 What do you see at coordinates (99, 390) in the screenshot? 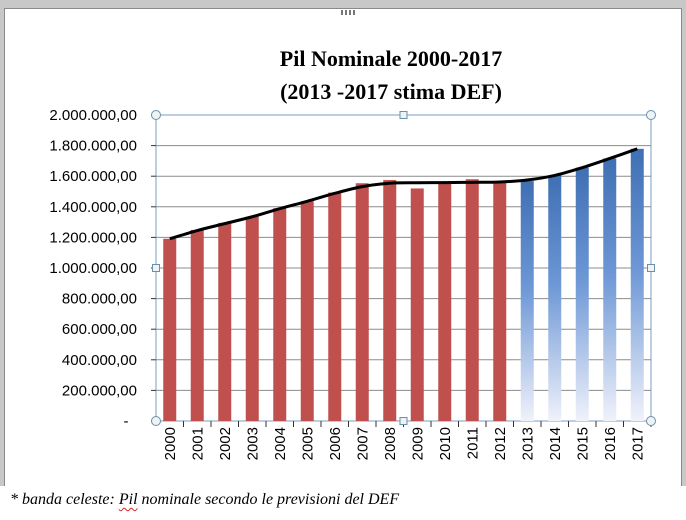
I see `y-tick-label: 200.000,00` at bounding box center [99, 390].